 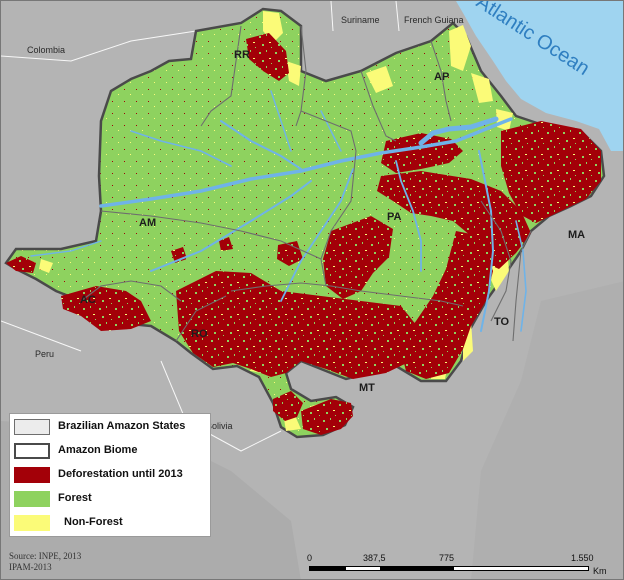 I want to click on scale-tick-label: 387,5, so click(x=374, y=558).